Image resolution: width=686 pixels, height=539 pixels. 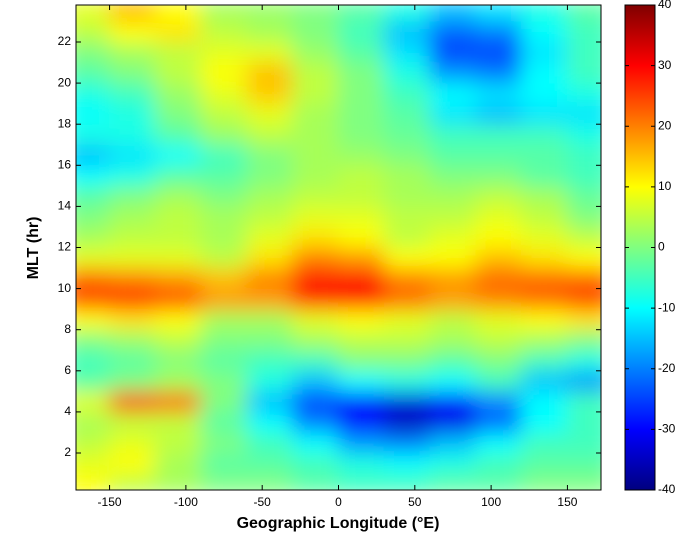 What do you see at coordinates (65, 123) in the screenshot?
I see `y-tick-label: 18` at bounding box center [65, 123].